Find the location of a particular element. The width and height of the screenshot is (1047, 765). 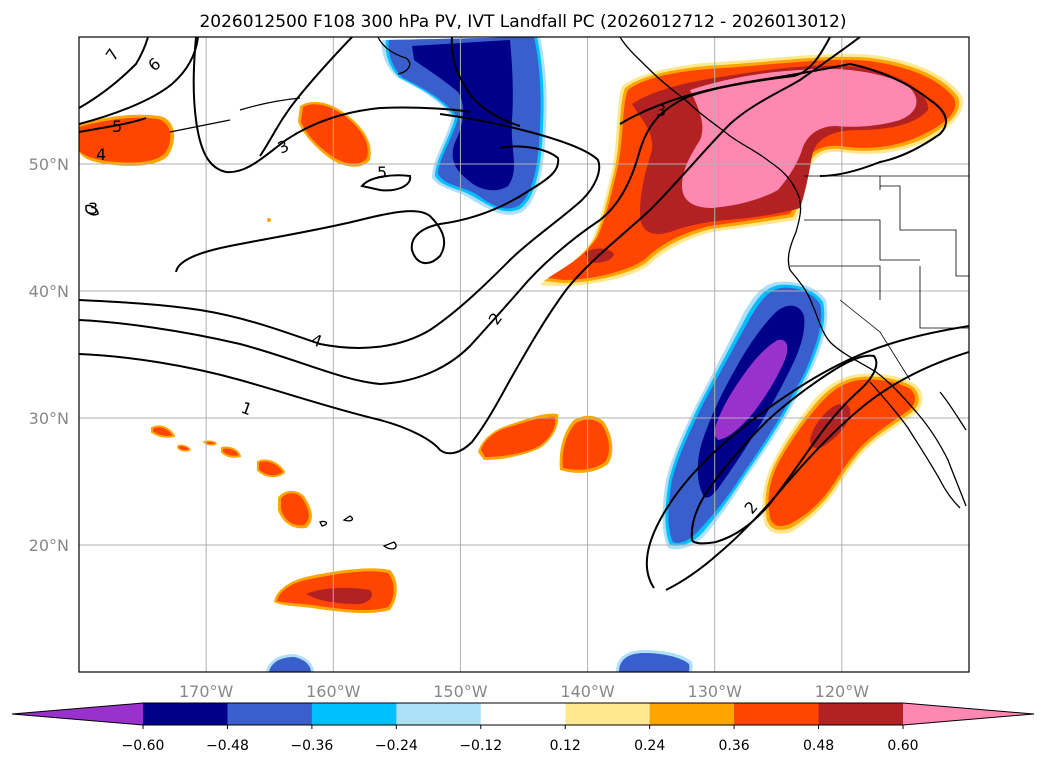

fill-gulf-alaska-negative is located at coordinates (464, 126).